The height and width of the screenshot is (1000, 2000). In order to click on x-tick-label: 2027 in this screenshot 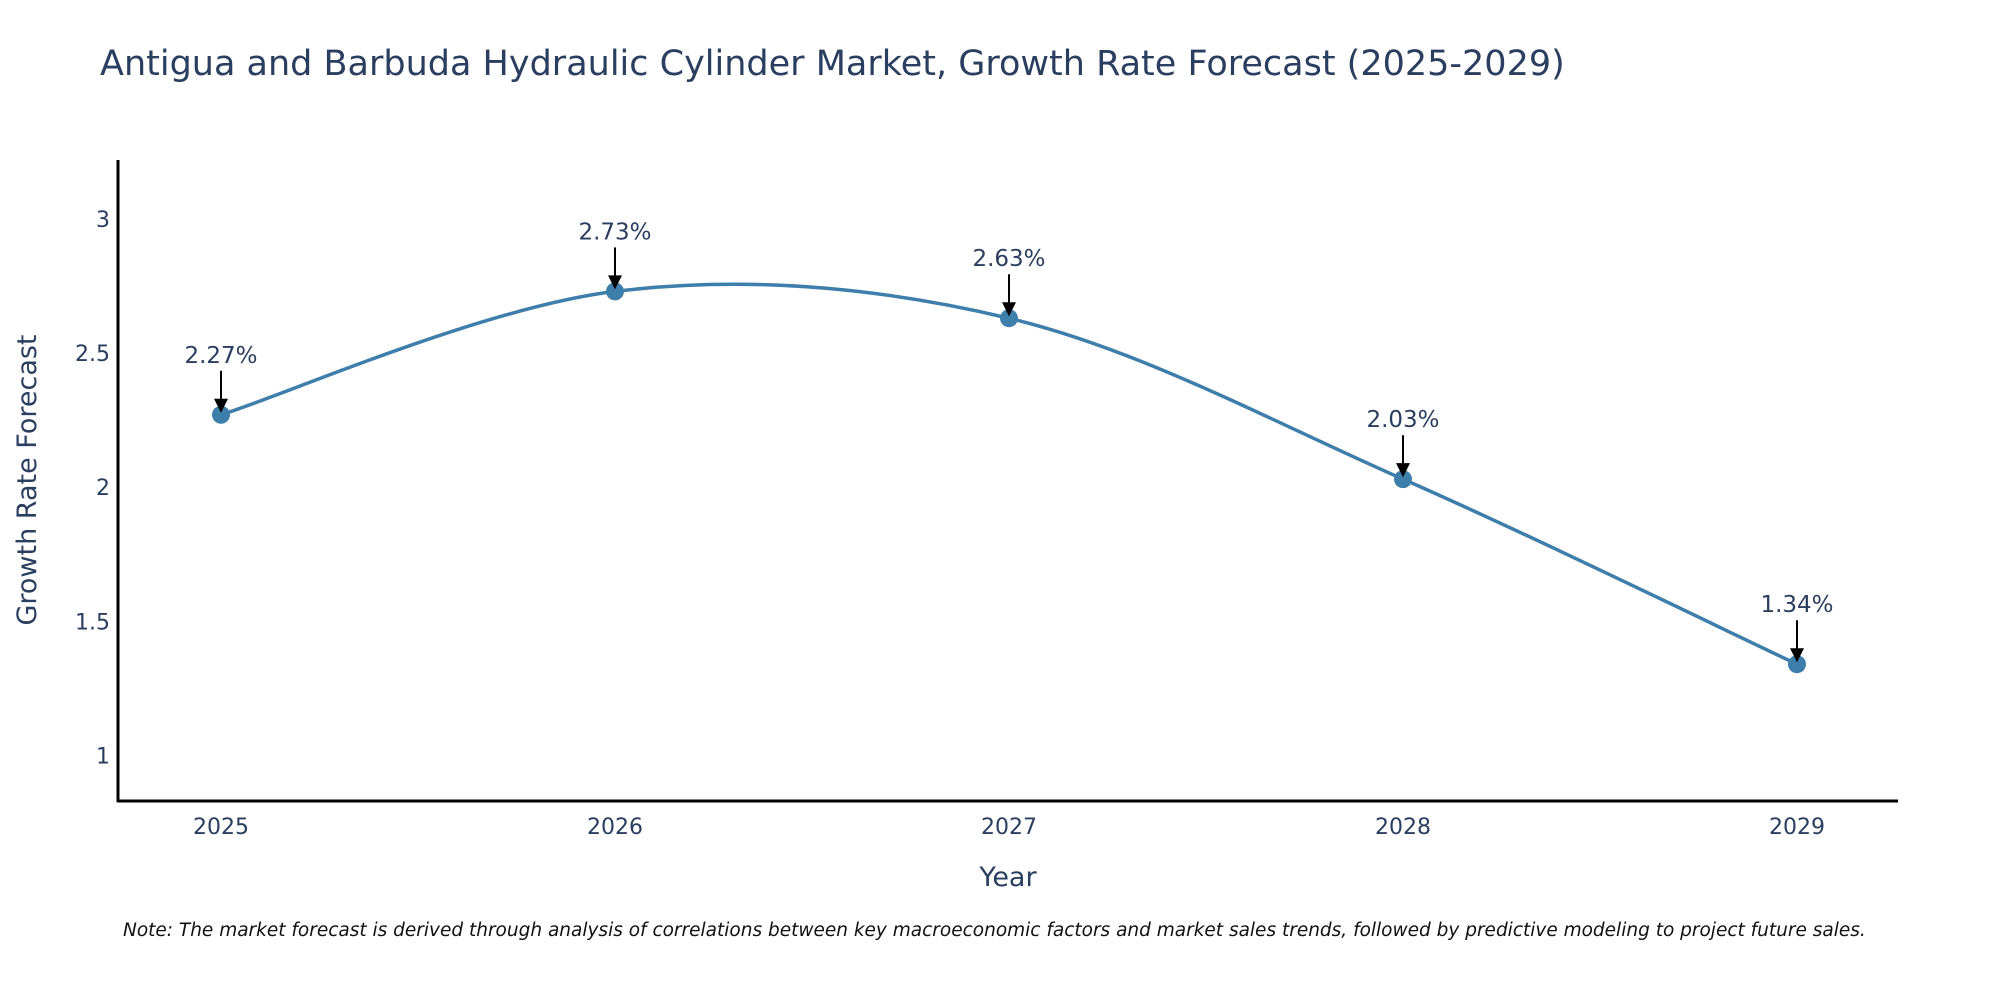, I will do `click(1009, 827)`.